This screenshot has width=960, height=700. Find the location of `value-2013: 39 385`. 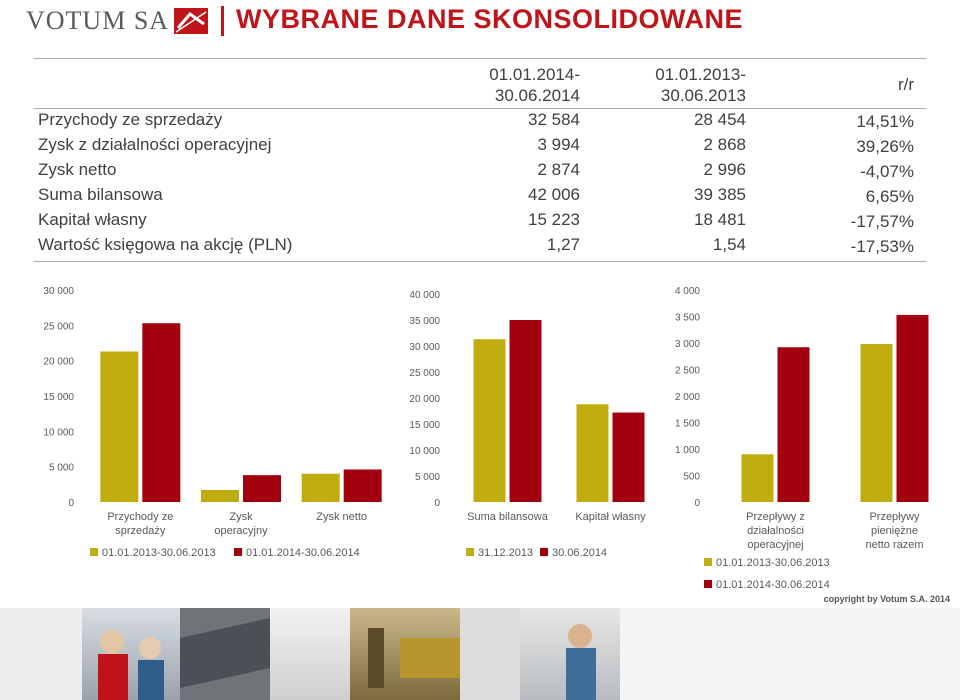

value-2013: 39 385 is located at coordinates (720, 194).